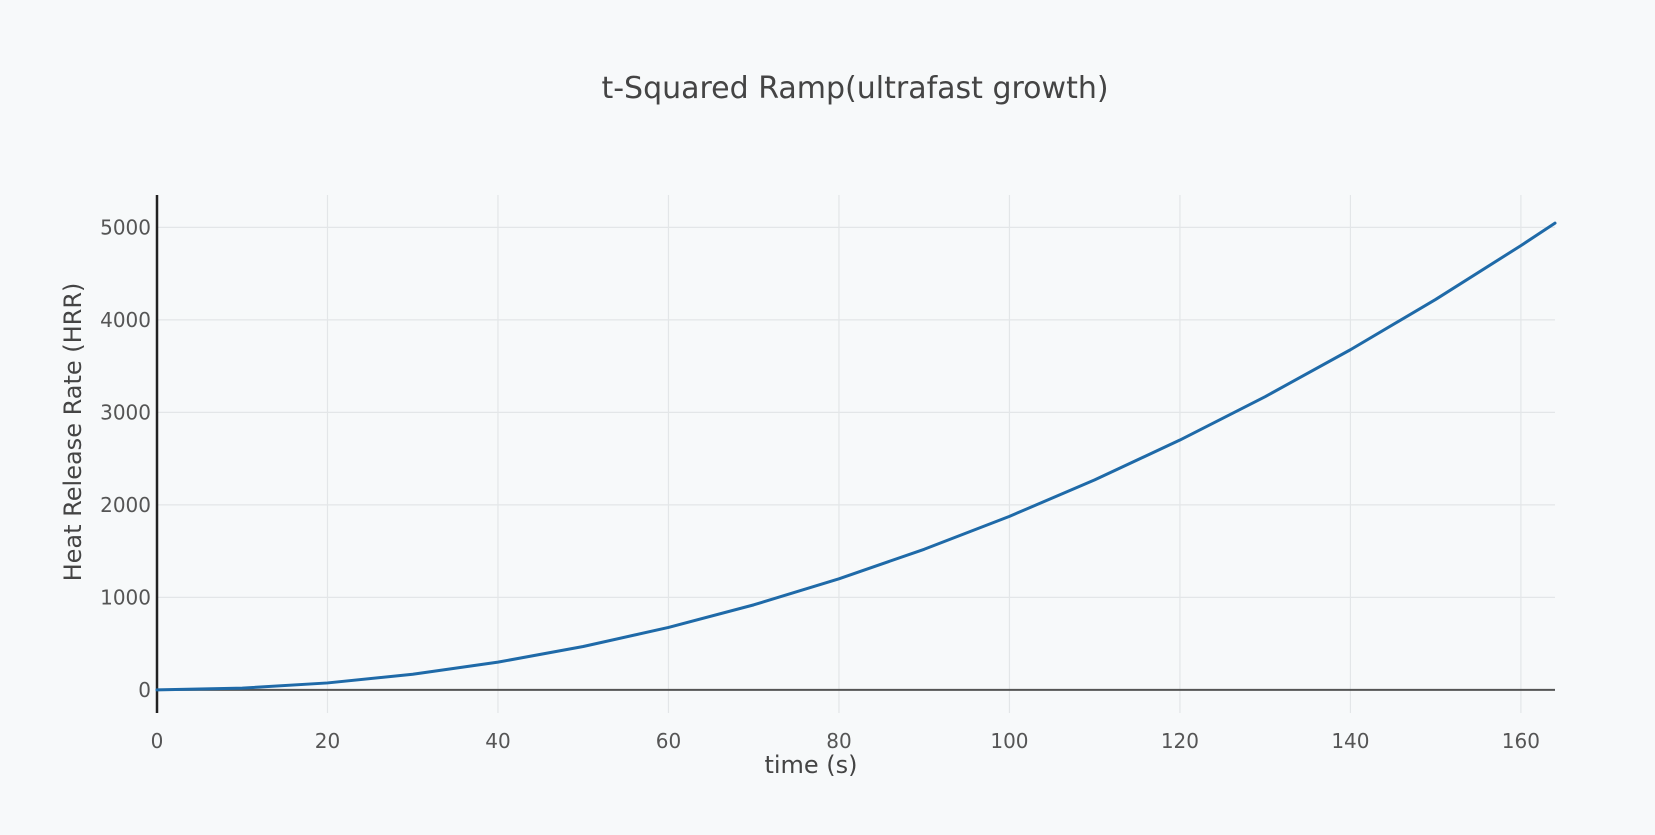 This screenshot has height=835, width=1655. What do you see at coordinates (125, 320) in the screenshot?
I see `y-tick-label: 4000` at bounding box center [125, 320].